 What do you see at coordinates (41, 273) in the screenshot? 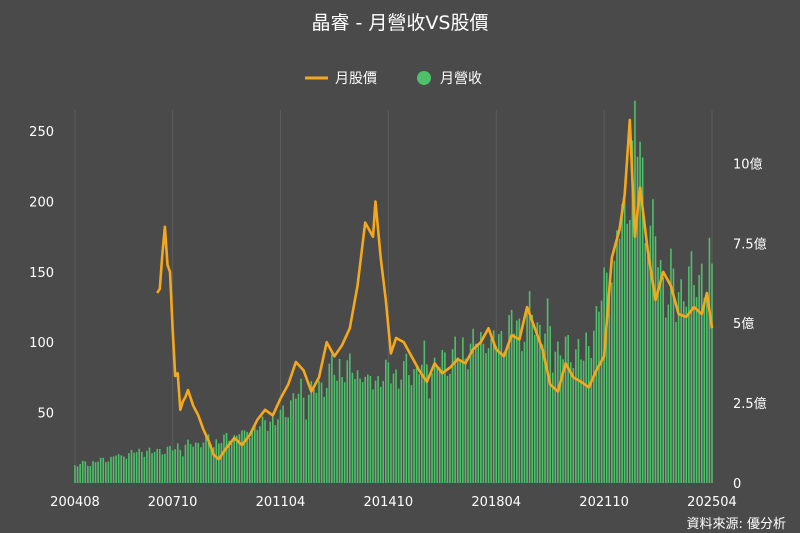
I see `y-left-ticks: 50 100 150 200 250` at bounding box center [41, 273].